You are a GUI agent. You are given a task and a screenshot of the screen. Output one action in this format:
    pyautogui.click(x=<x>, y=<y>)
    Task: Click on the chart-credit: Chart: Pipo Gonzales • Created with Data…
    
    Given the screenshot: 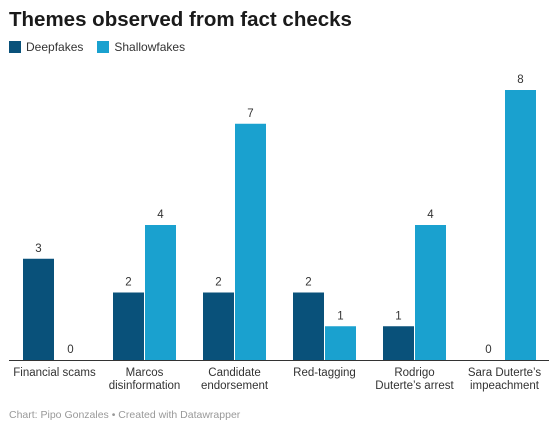 What is the action you would take?
    pyautogui.click(x=125, y=415)
    